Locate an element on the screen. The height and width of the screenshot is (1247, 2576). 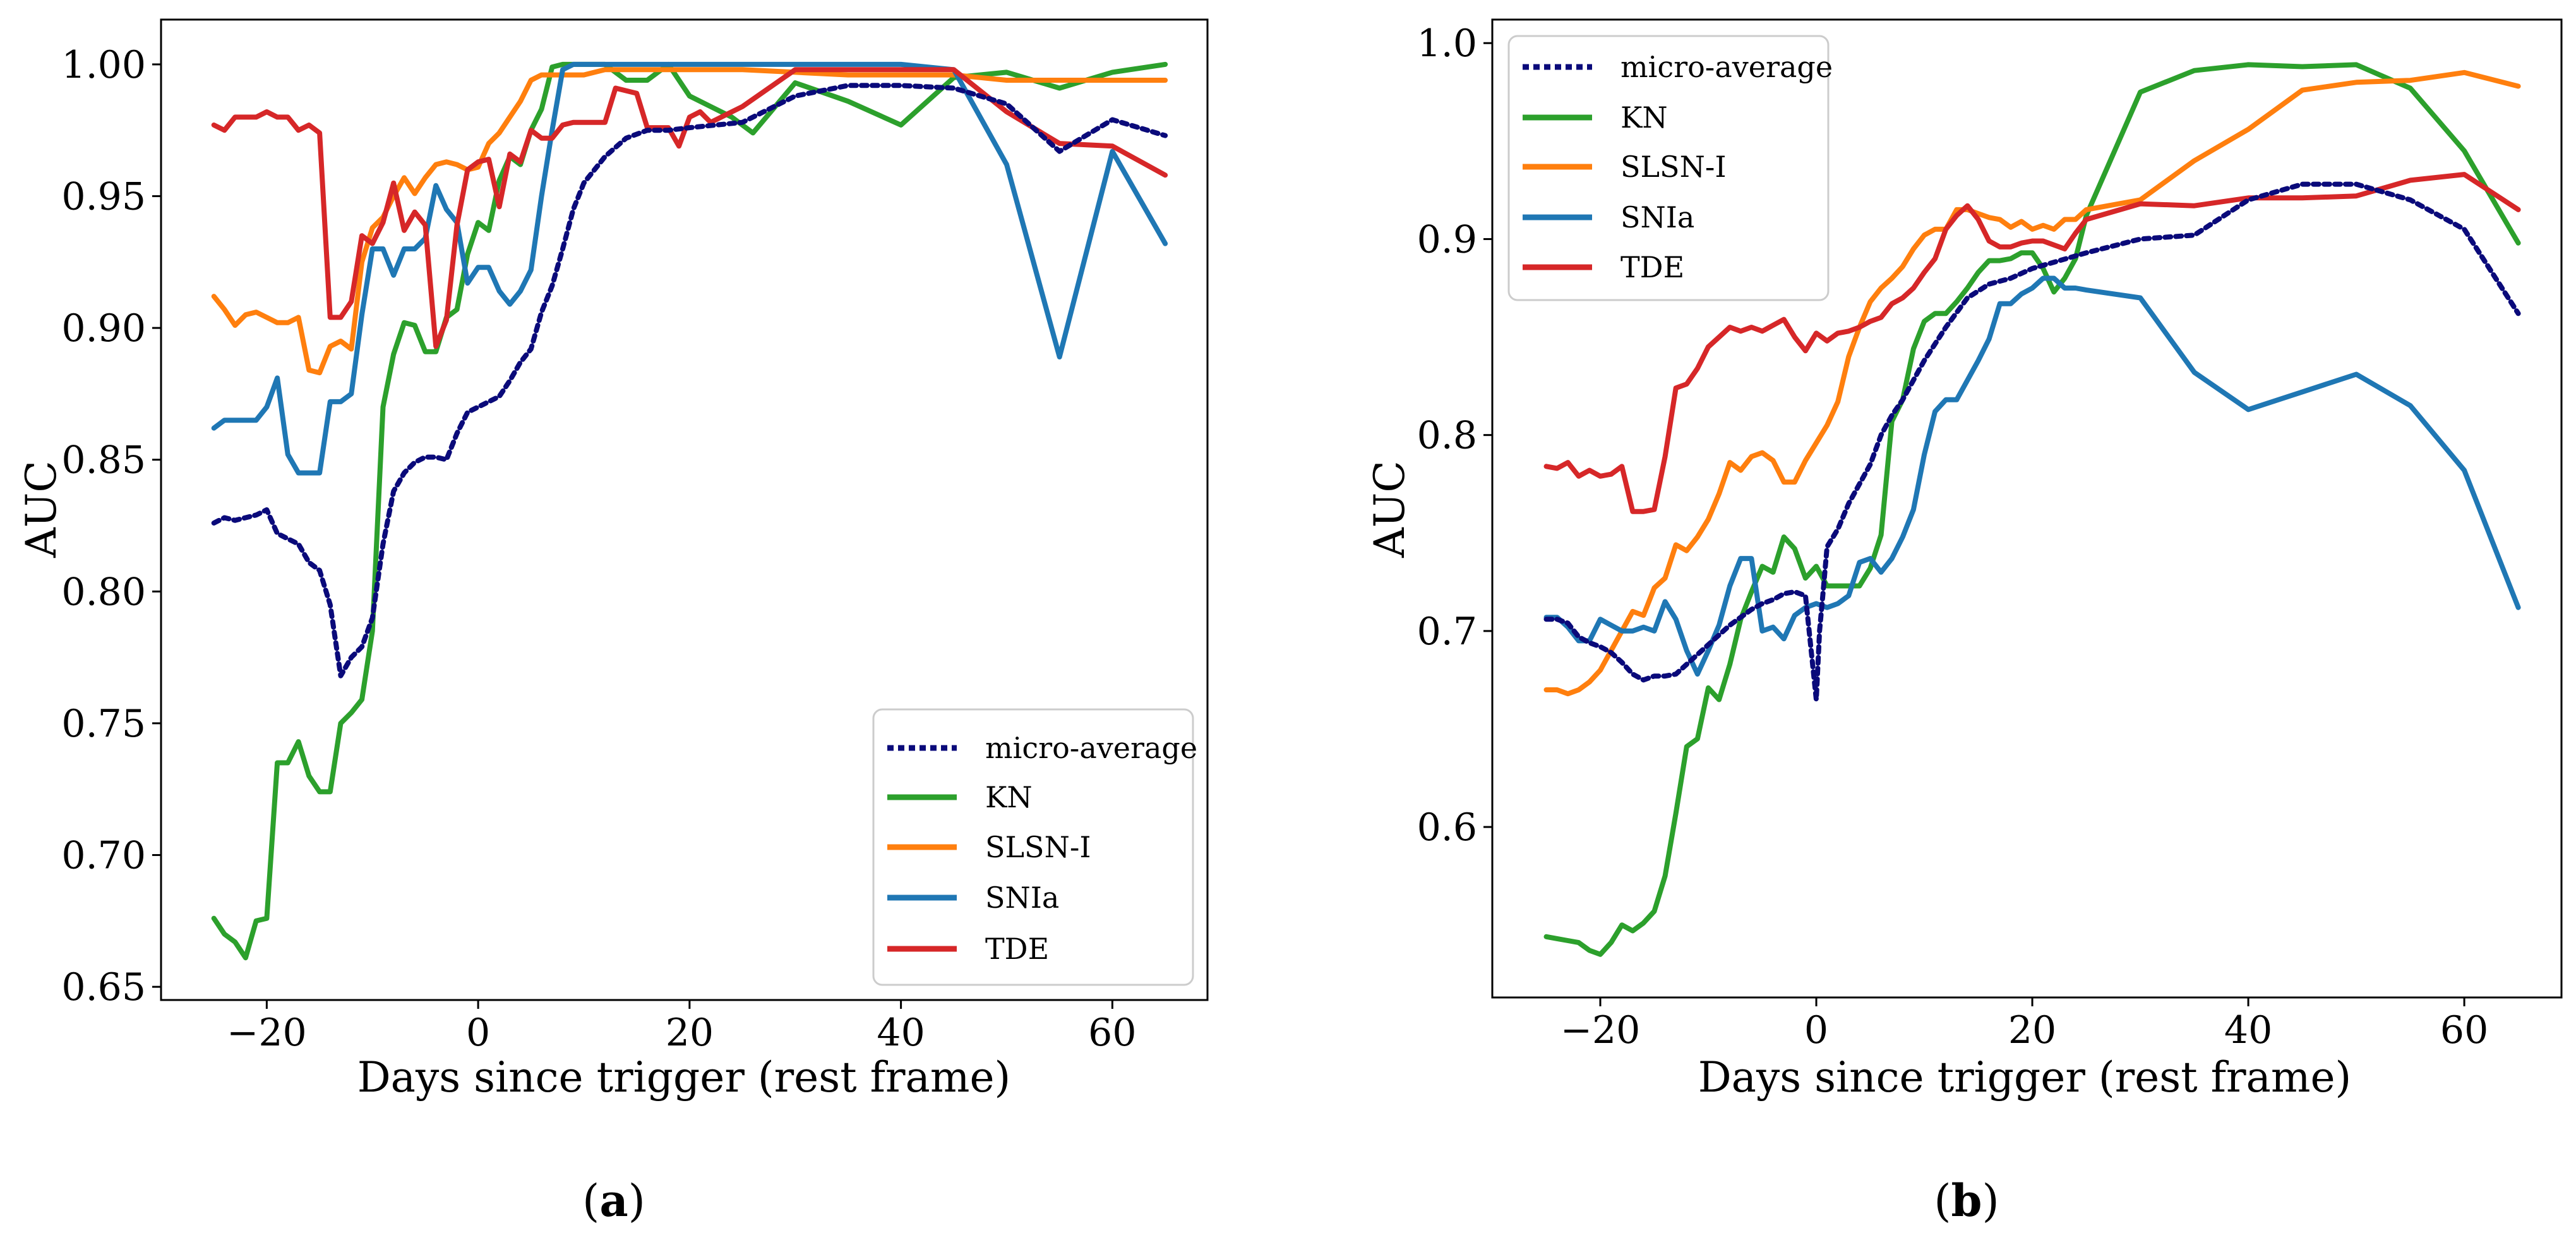
y-tick-label-b: 0.6 is located at coordinates (1447, 827).